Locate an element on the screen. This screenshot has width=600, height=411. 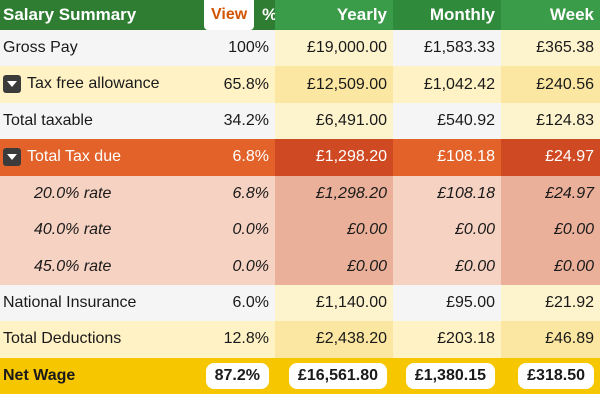
net-wage-percent: 87.2% is located at coordinates (237, 375).